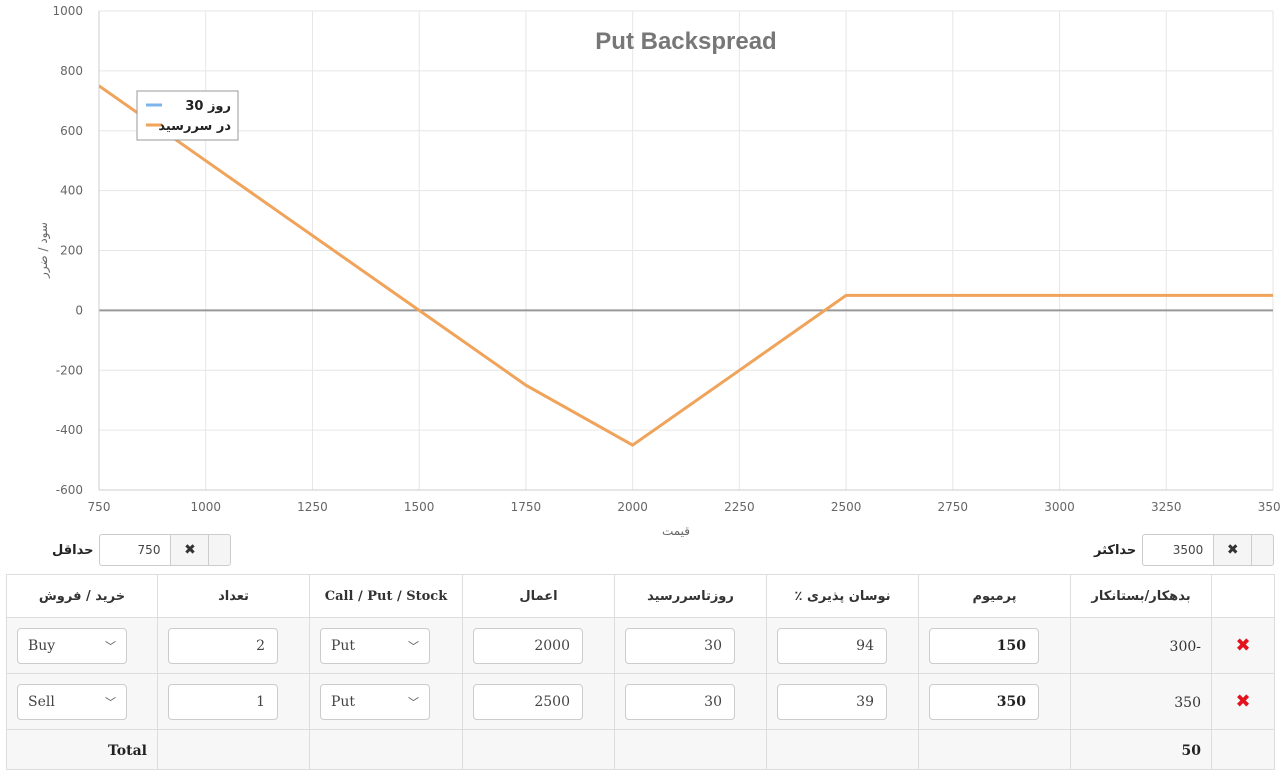  I want to click on header-strike: اعمال, so click(538, 596).